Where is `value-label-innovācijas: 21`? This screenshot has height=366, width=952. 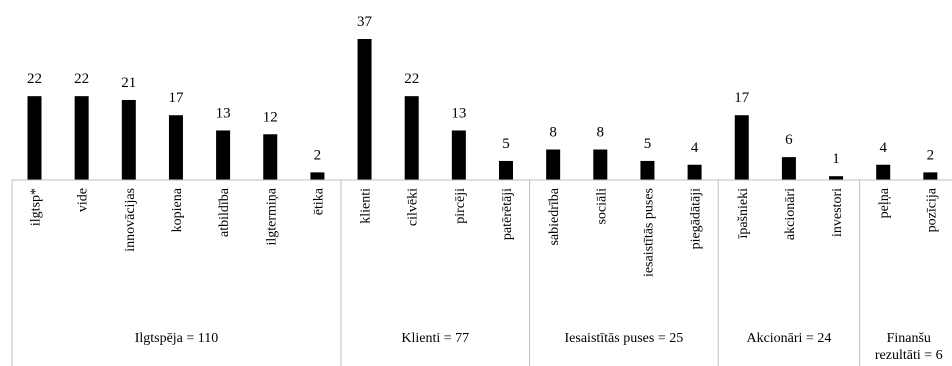
value-label-innovācijas: 21 is located at coordinates (128, 83).